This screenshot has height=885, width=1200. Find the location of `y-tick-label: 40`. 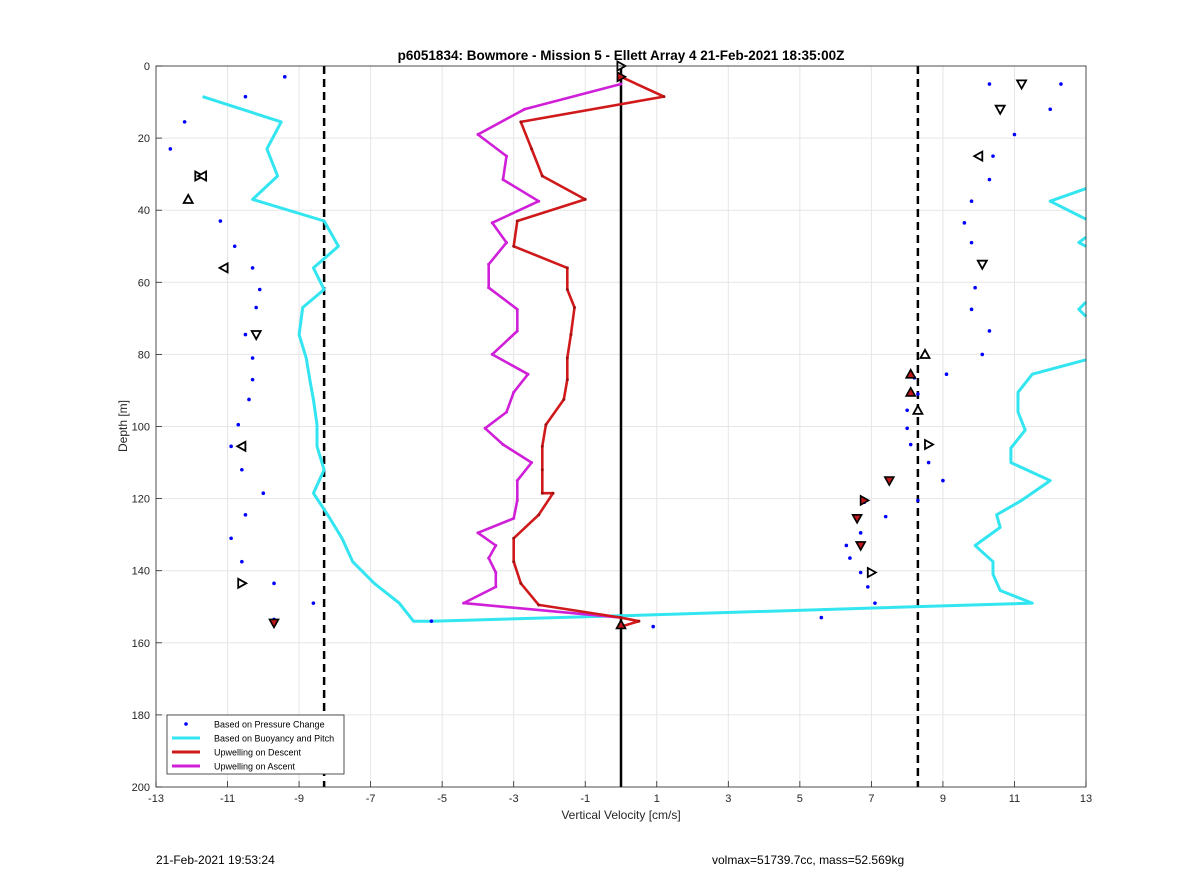

y-tick-label: 40 is located at coordinates (144, 211).